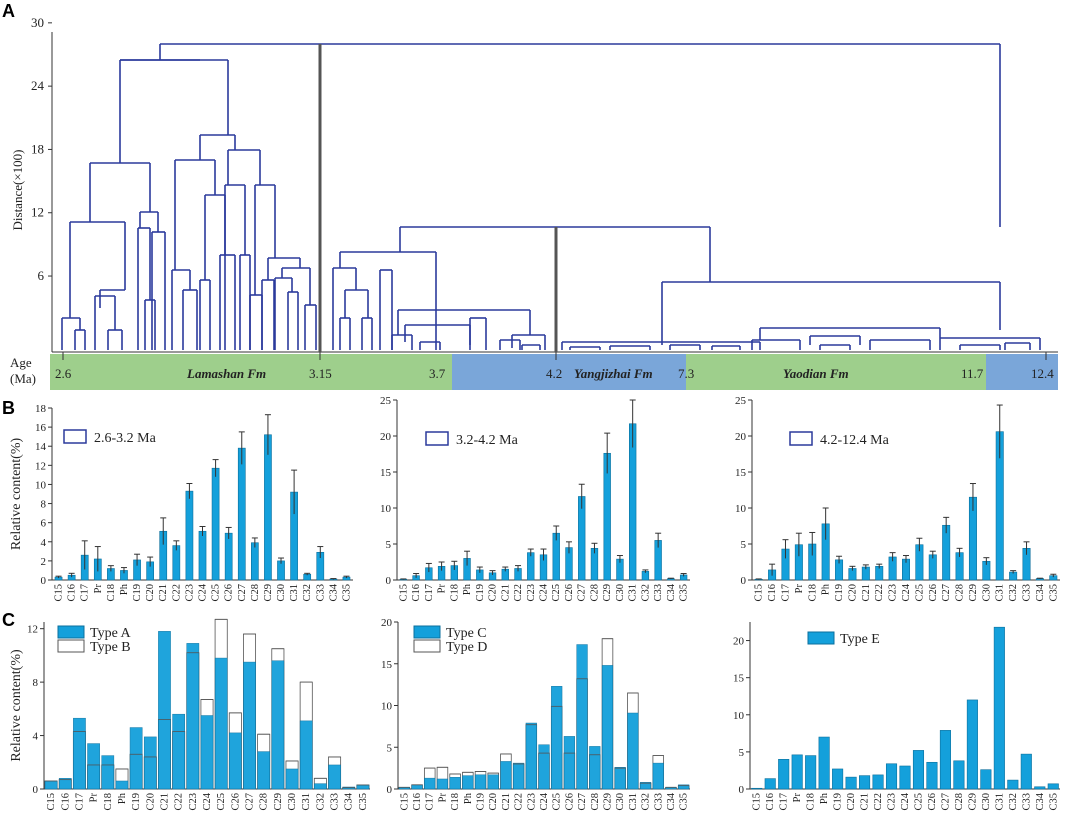 This screenshot has height=818, width=1072. I want to click on dendro-y-ticks: 30 24 18 12 6, so click(41, 149).